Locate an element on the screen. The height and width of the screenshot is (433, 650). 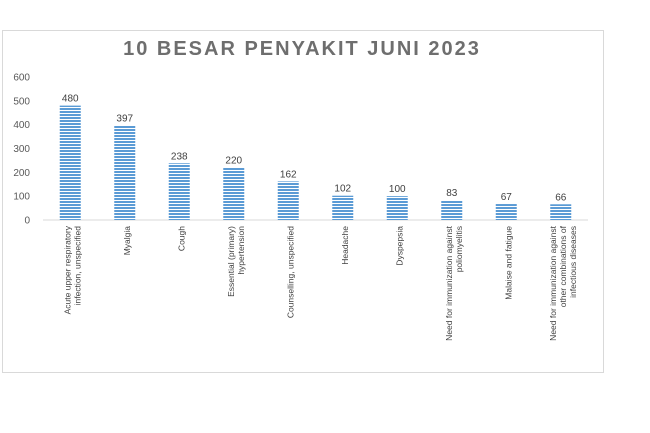
category-label-line: infection, unspecified is located at coordinates (77, 266).